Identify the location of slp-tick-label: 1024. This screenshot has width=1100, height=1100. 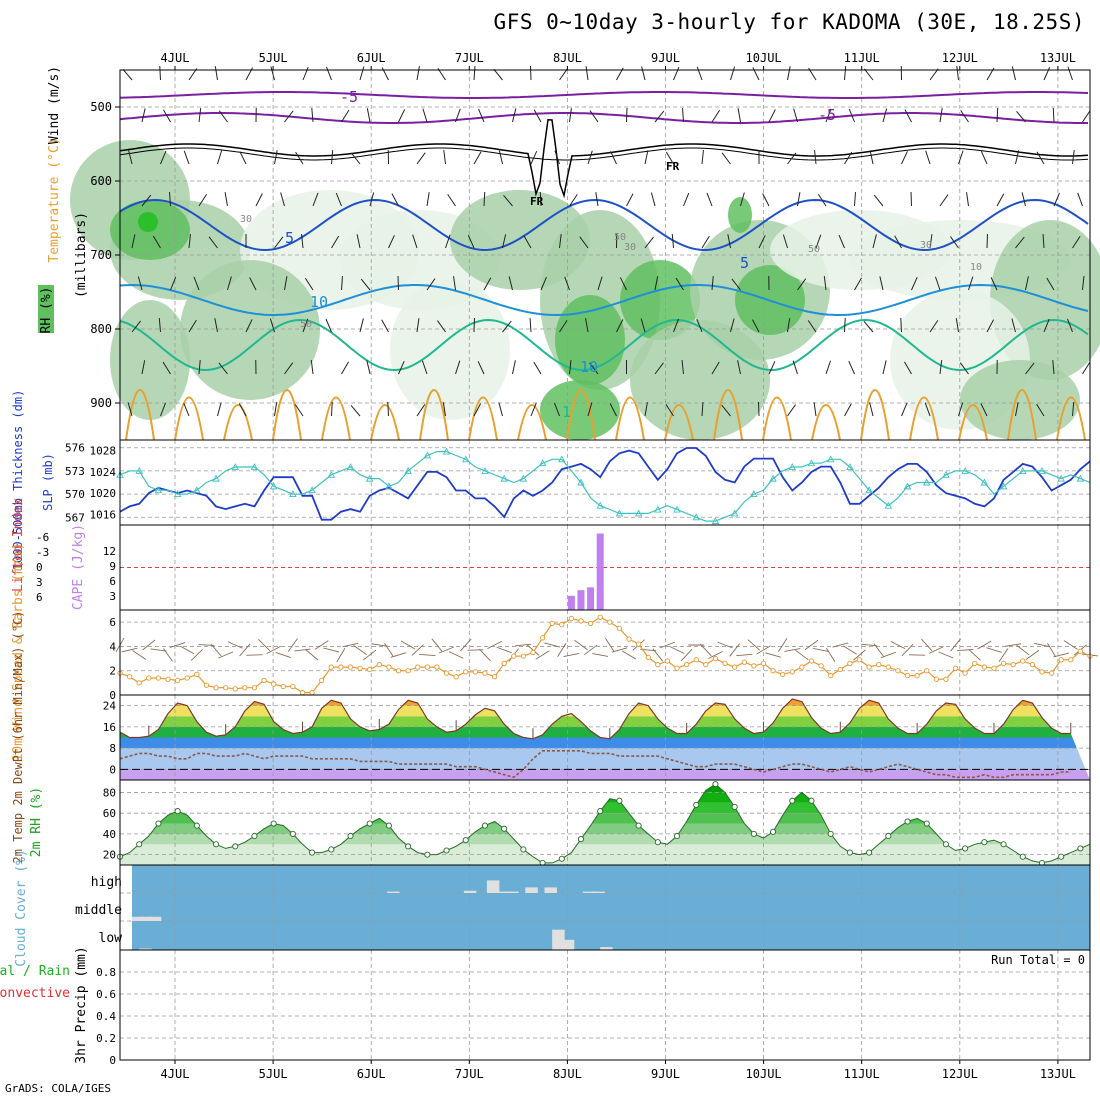
(103, 472).